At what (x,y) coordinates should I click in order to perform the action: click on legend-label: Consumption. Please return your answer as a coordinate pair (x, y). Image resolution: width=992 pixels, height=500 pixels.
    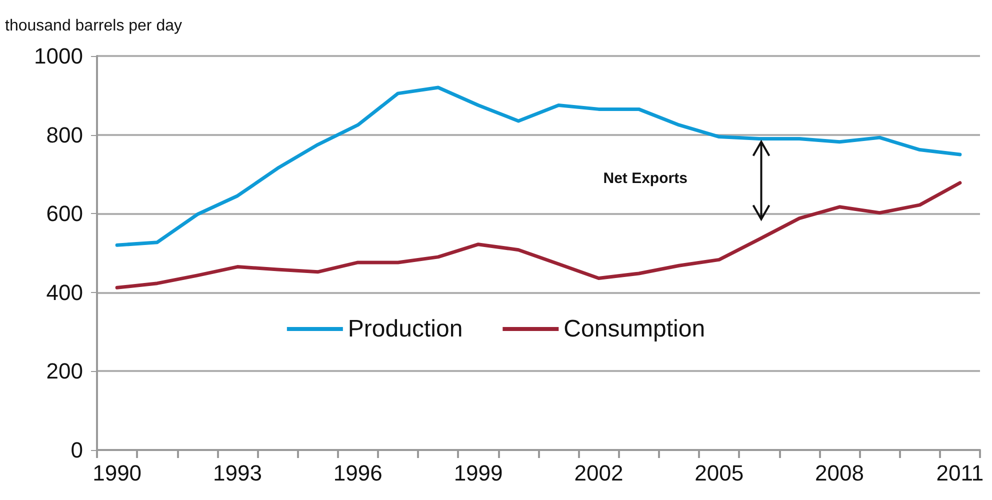
    Looking at the image, I should click on (635, 329).